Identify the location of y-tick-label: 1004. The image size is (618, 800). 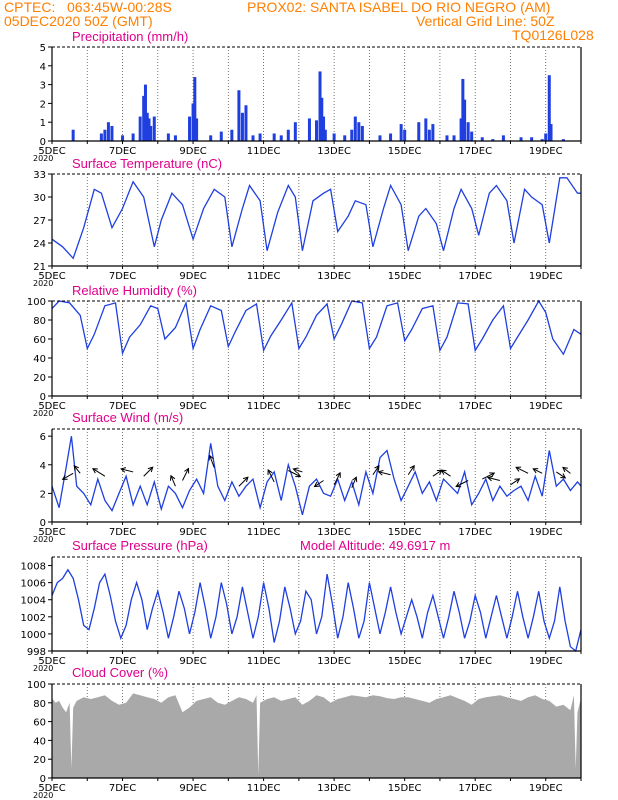
(33, 601).